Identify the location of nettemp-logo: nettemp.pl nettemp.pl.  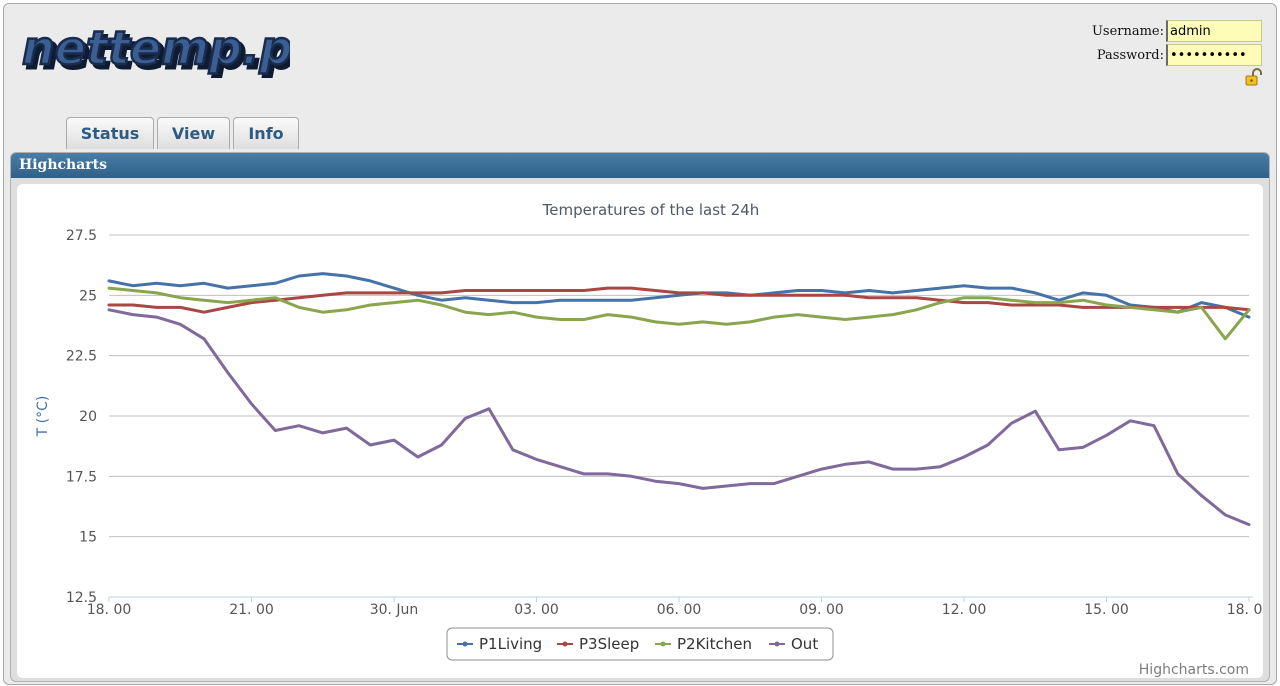
(155, 49).